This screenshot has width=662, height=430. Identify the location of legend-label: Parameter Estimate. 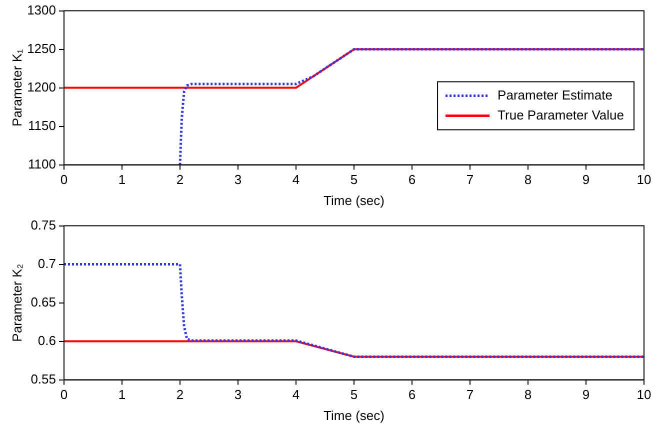
(555, 94).